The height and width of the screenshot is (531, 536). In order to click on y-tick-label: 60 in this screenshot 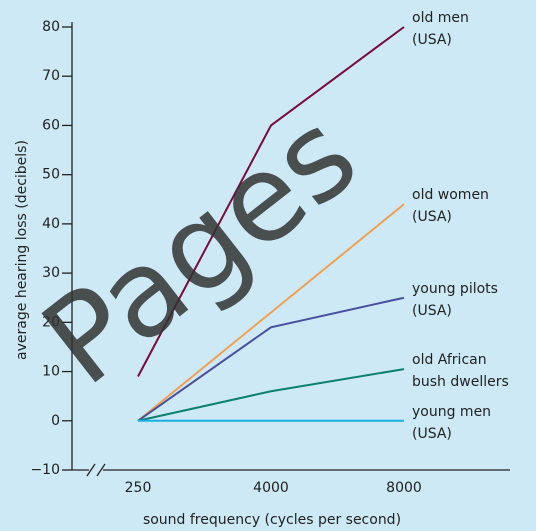, I will do `click(51, 125)`.